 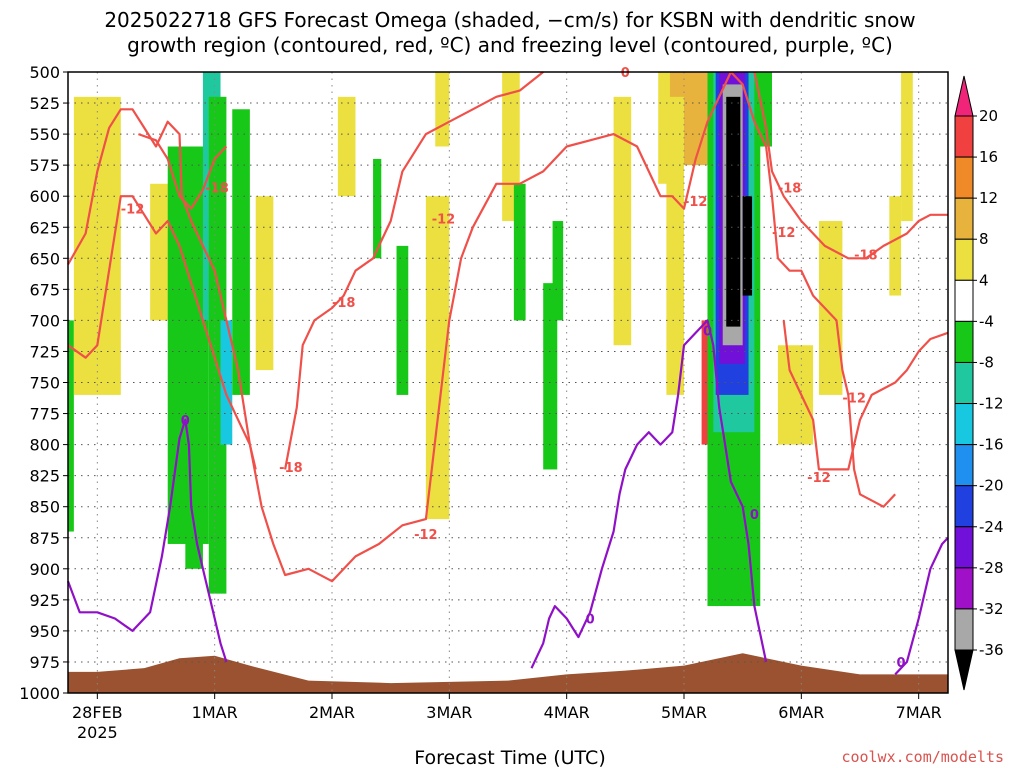 I want to click on y-tick-label-14: 850, so click(x=44, y=507).